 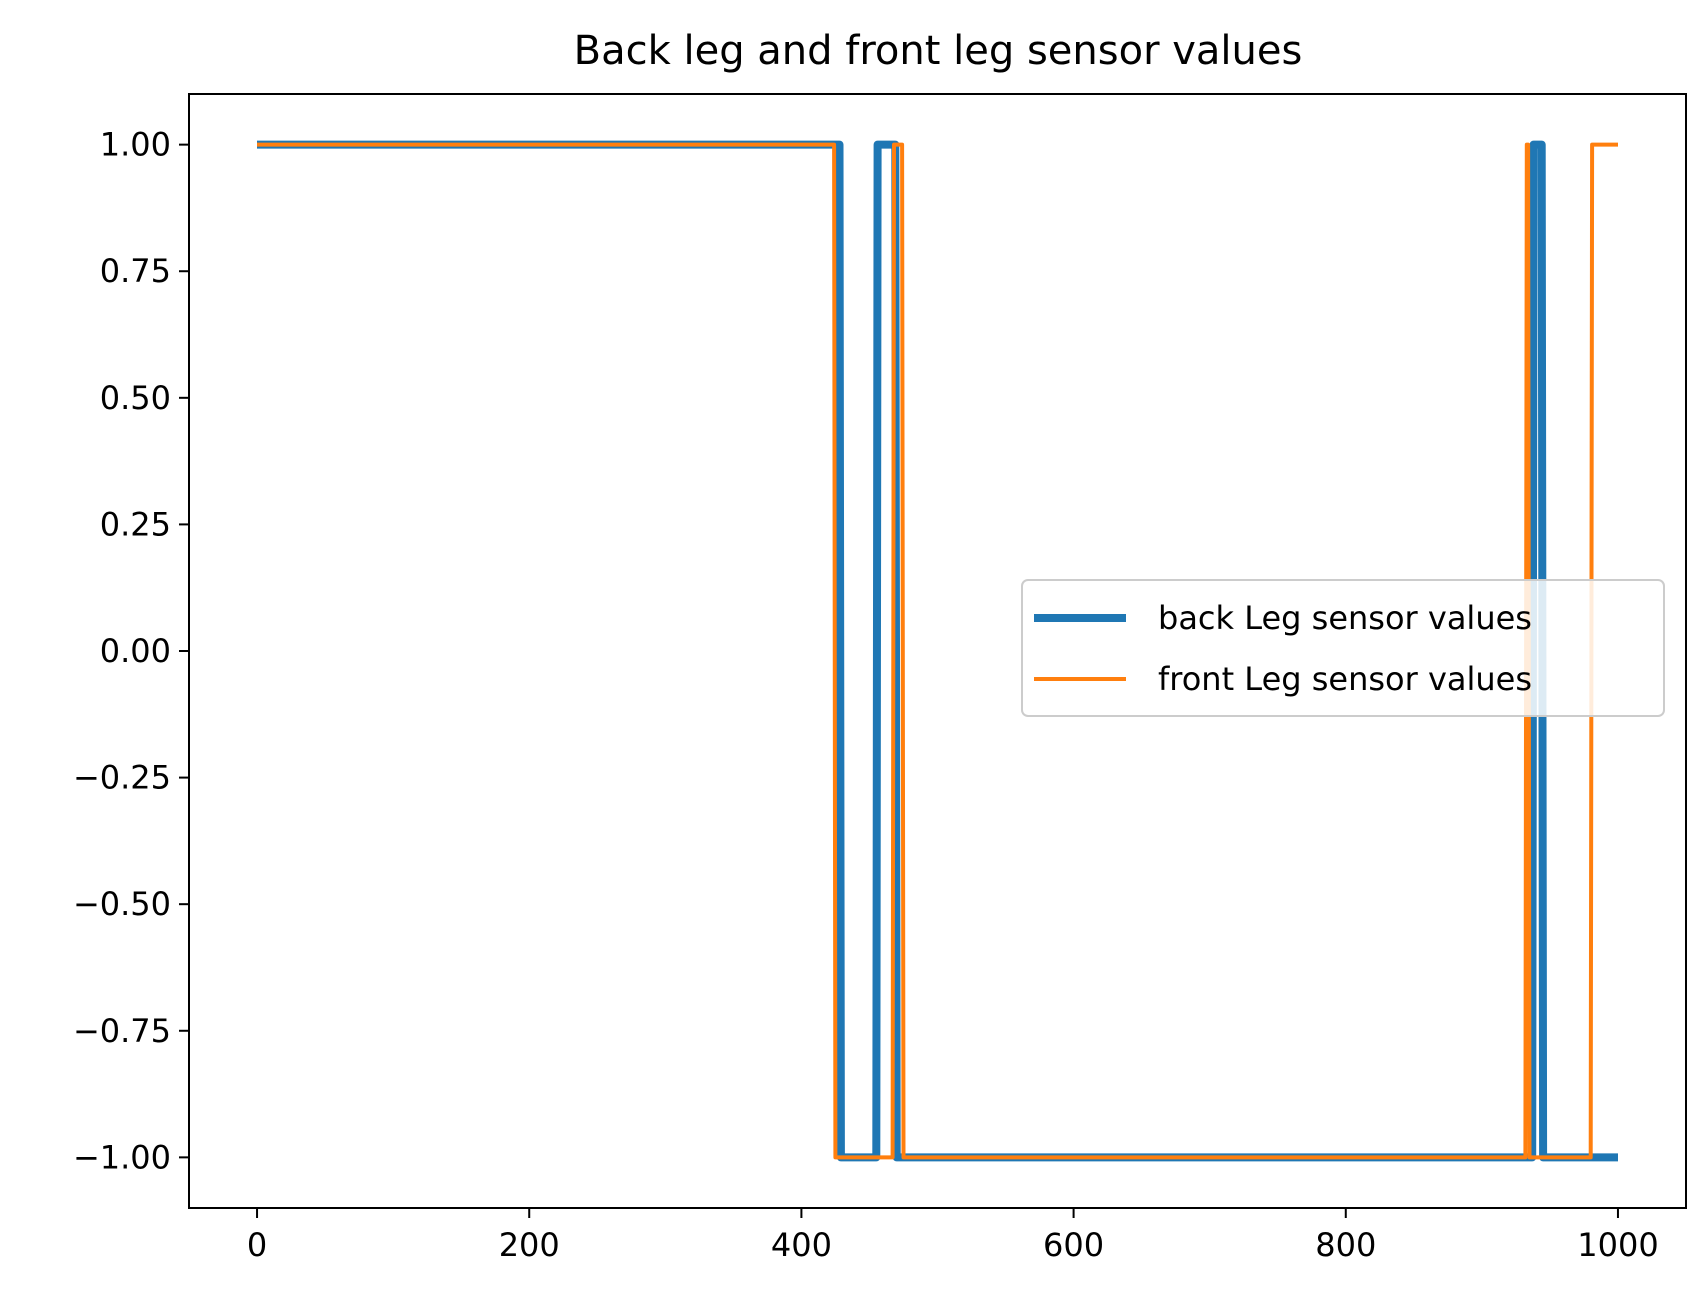 What do you see at coordinates (122, 904) in the screenshot?
I see `y-tick-label: −0.50` at bounding box center [122, 904].